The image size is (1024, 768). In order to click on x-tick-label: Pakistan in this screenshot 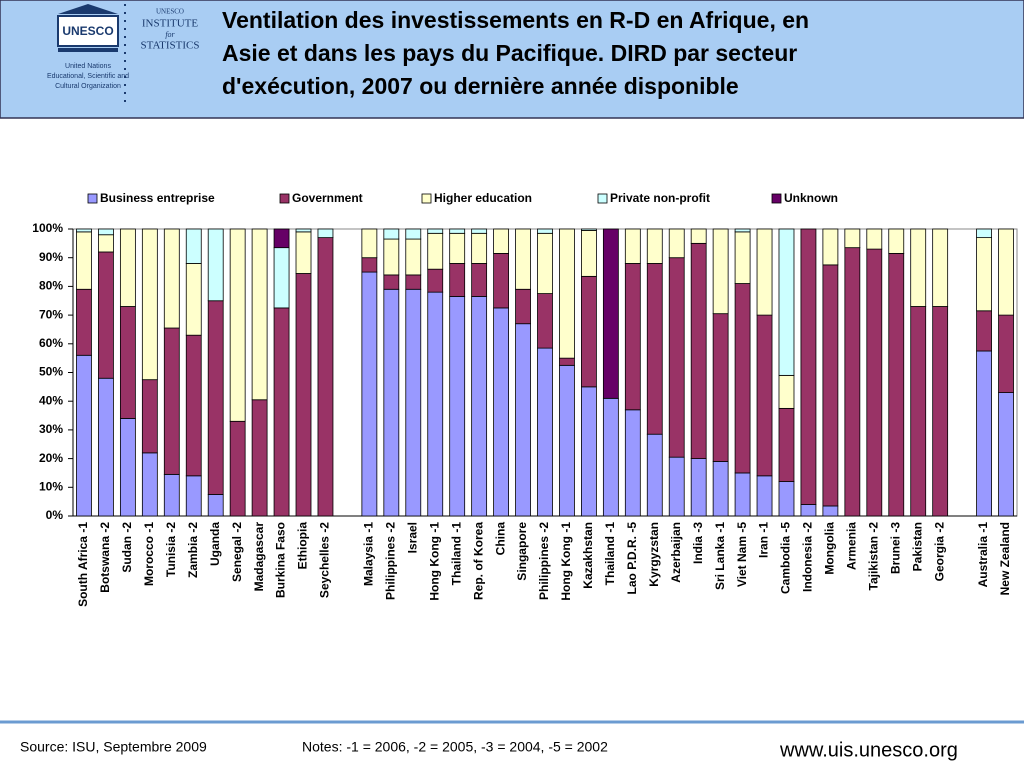, I will do `click(917, 546)`.